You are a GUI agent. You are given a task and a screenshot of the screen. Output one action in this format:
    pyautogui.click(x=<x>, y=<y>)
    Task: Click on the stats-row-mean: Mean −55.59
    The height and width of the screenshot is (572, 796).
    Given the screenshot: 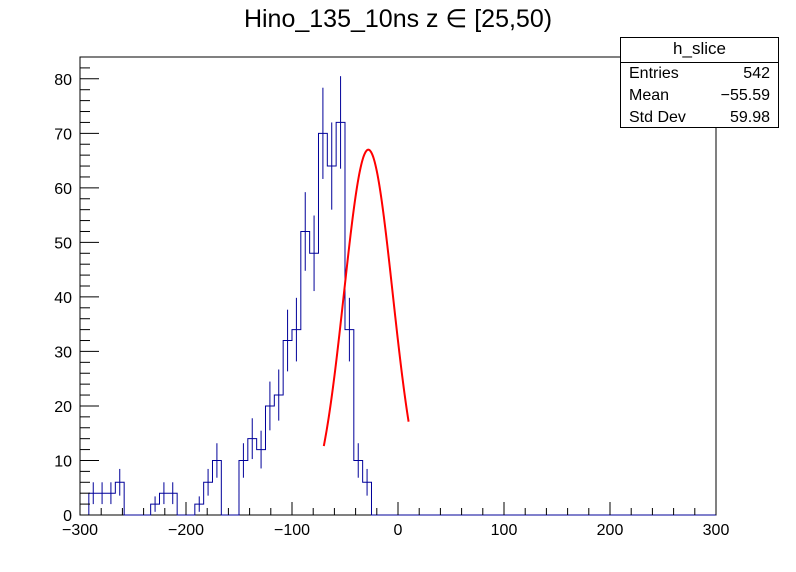 What is the action you would take?
    pyautogui.click(x=699, y=96)
    